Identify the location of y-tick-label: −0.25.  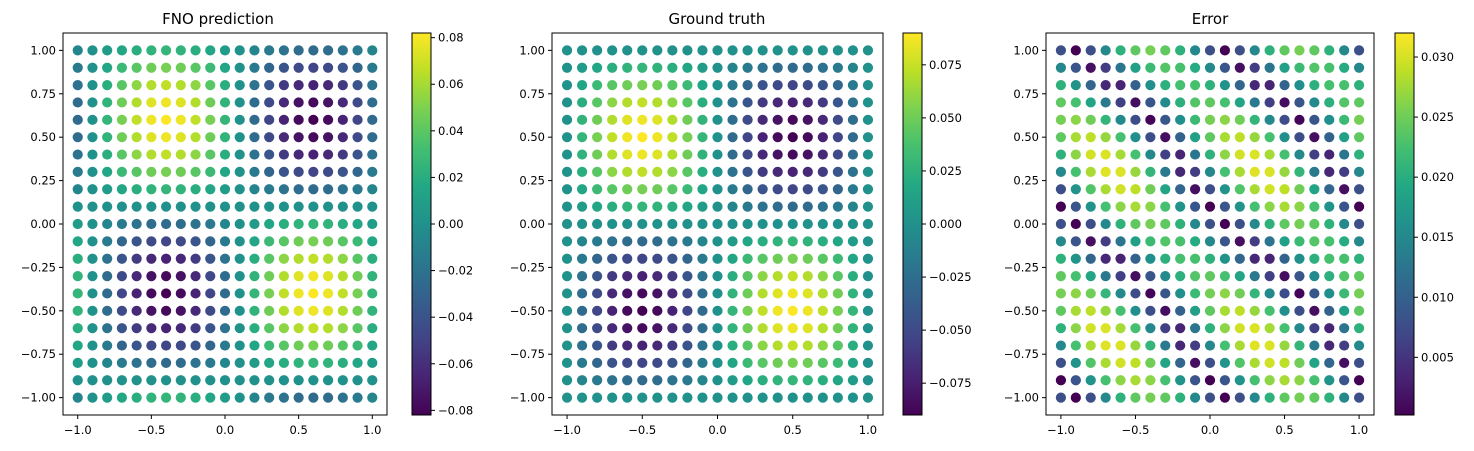
(38, 267).